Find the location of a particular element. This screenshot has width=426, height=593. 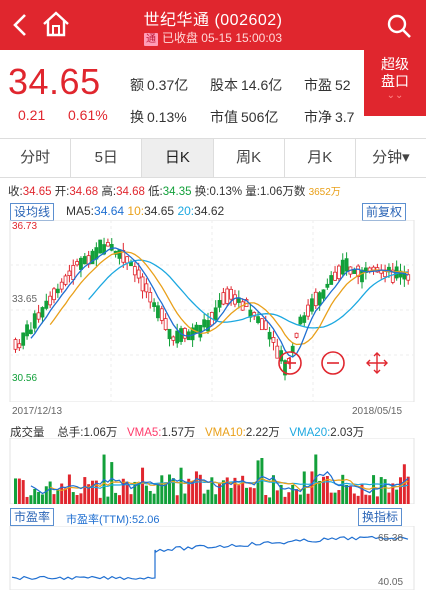

volume-chart is located at coordinates (213, 471).